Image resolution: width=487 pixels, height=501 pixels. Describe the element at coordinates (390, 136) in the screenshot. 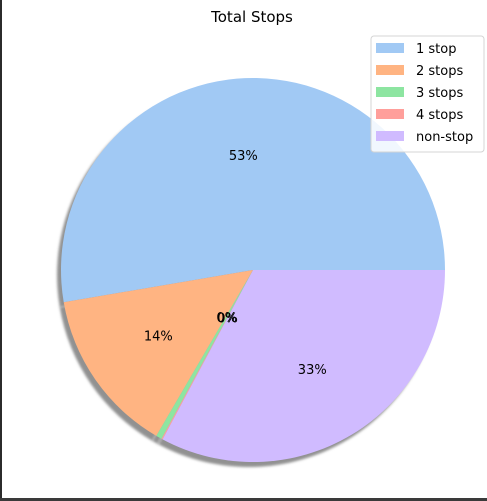

I see `legend-swatch-non-stop` at that location.